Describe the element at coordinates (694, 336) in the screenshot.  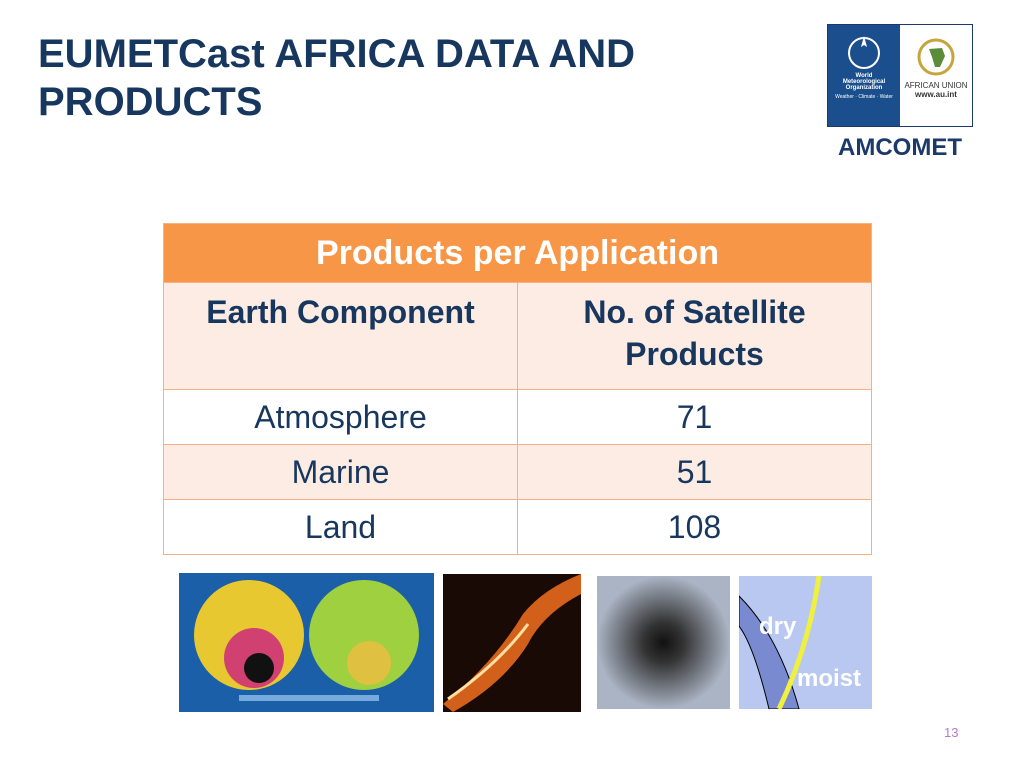
I see `column-header: No. of Satellite Products` at that location.